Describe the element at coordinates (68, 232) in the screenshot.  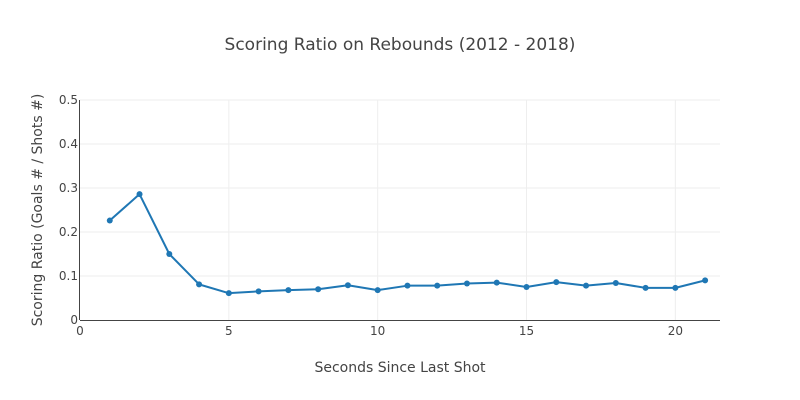
I see `y-tick-label: 0.2` at that location.